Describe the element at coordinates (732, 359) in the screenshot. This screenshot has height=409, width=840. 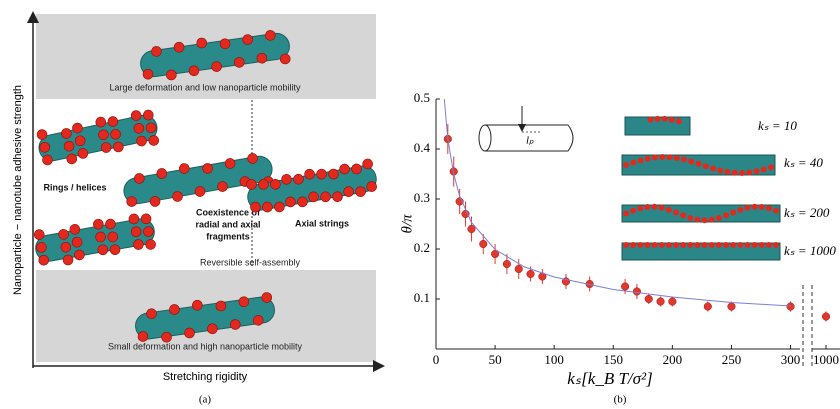
I see `x-tick-label: 250` at that location.